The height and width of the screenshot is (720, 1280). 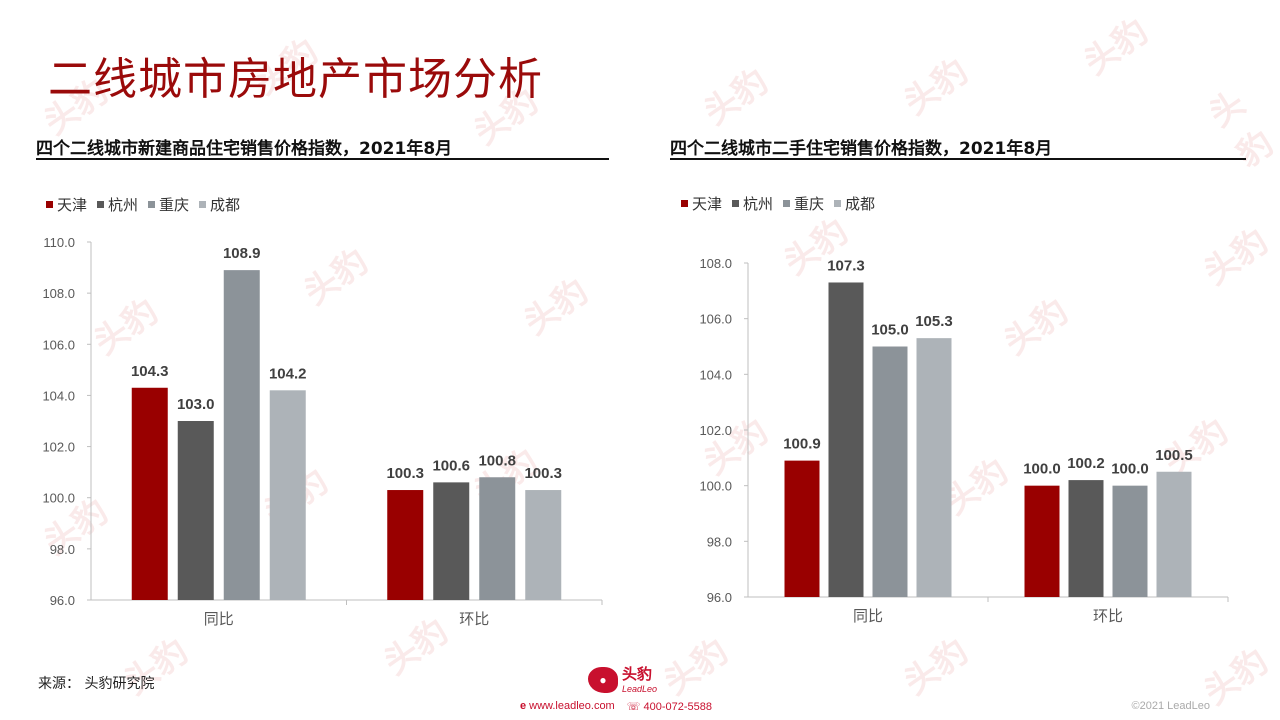 I want to click on phone-number: ☏ 400-072-5588, so click(x=669, y=706).